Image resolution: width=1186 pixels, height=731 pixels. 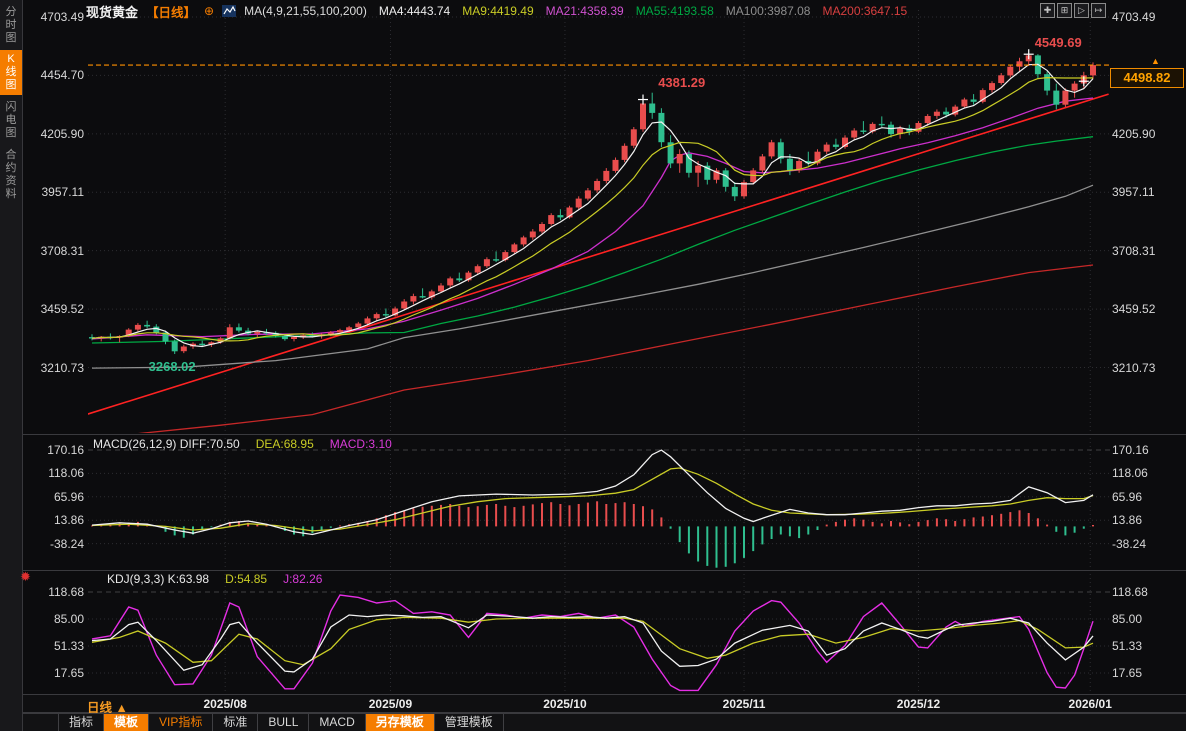 I want to click on toolbar-tab-5: BULL, so click(x=284, y=722).